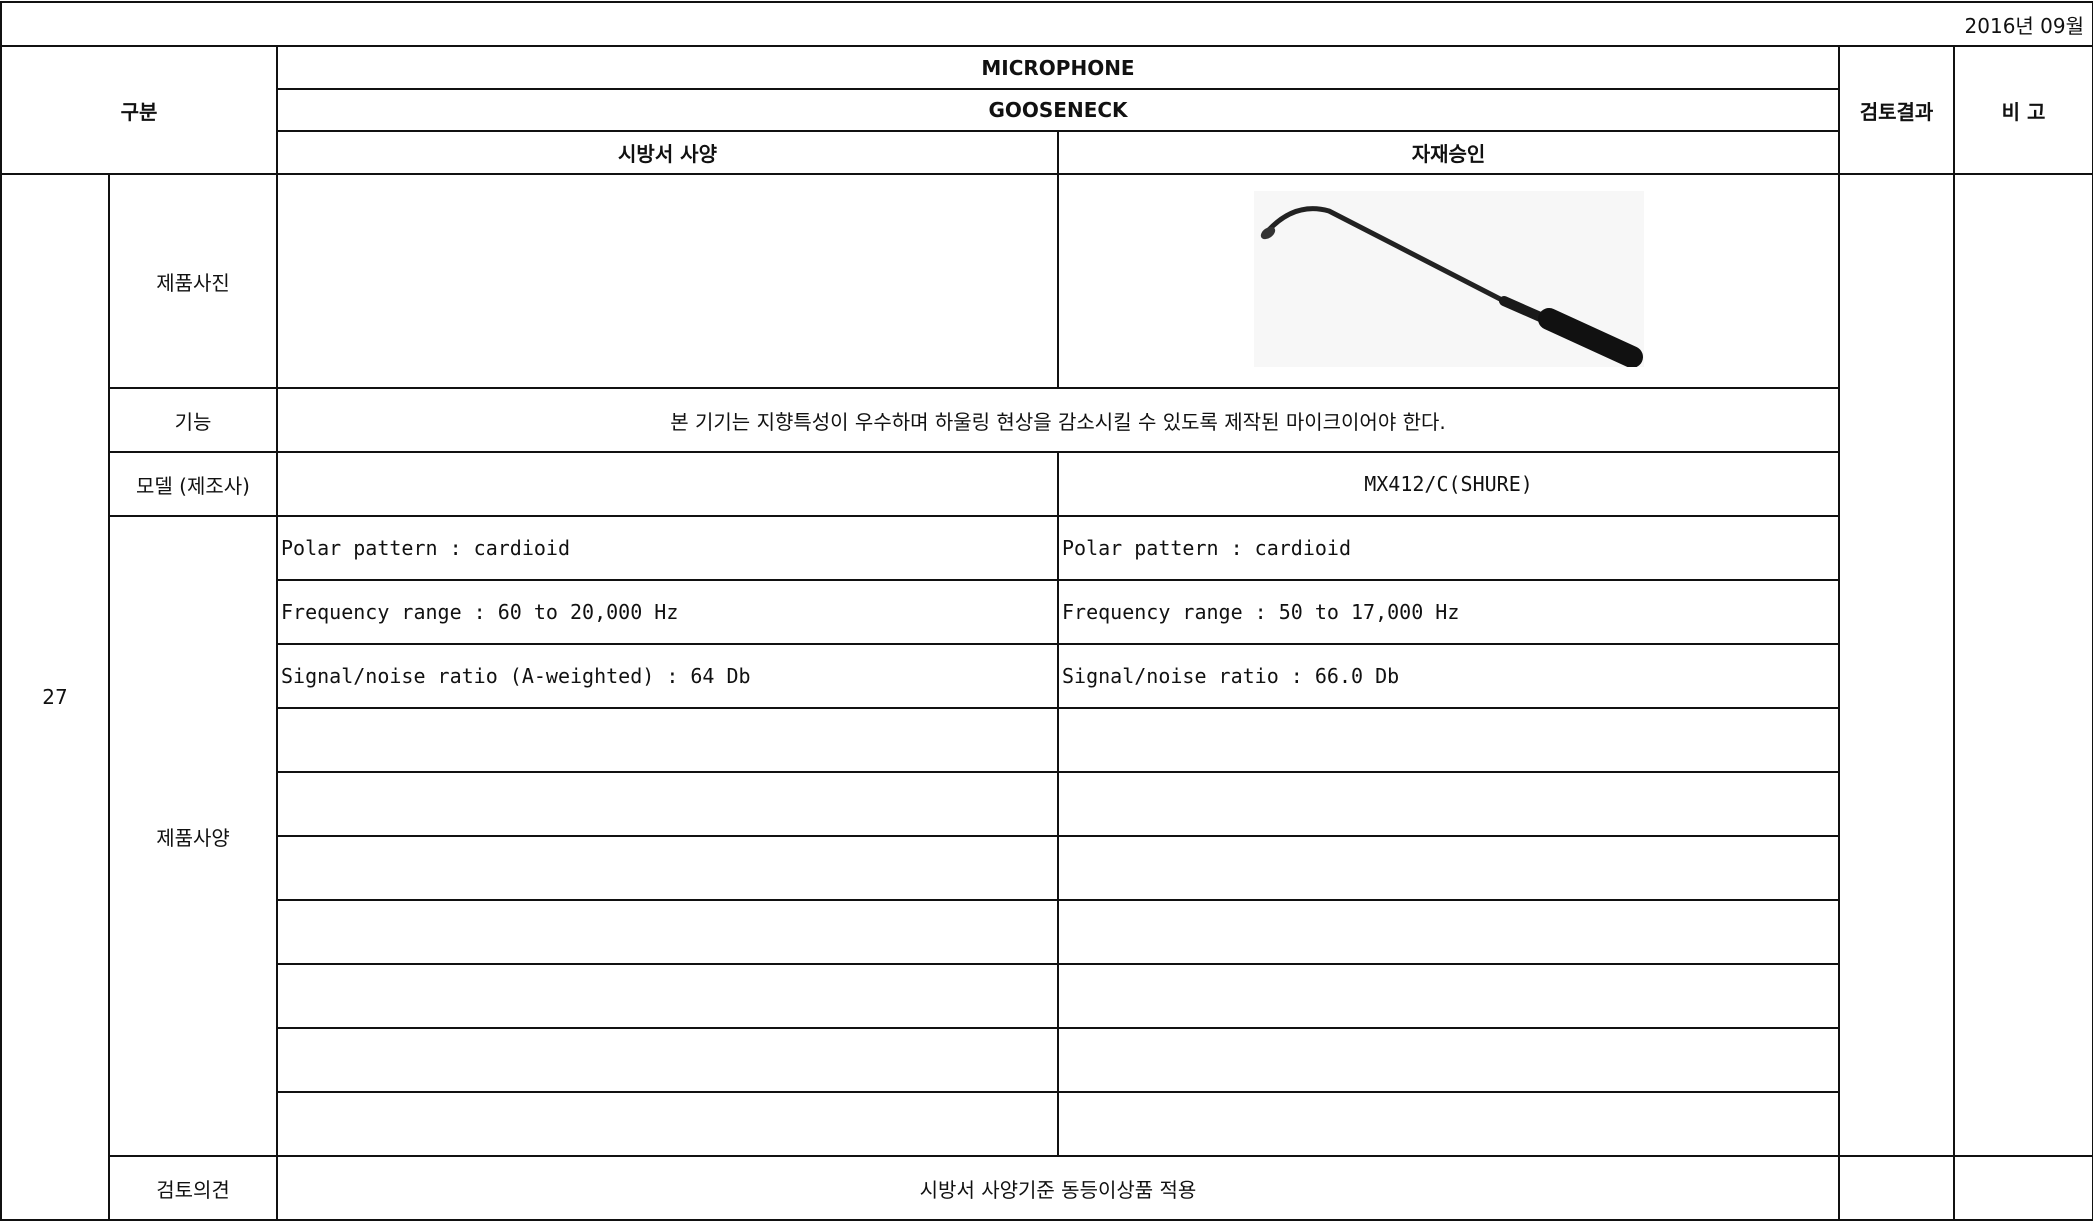 The image size is (2093, 1224). Describe the element at coordinates (2022, 110) in the screenshot. I see `remarks-header: 비 고` at that location.